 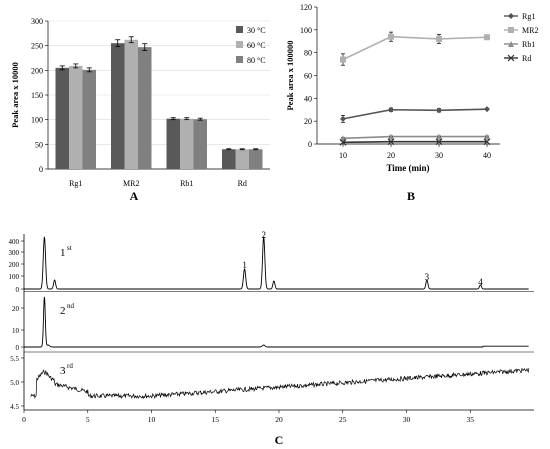 What do you see at coordinates (14, 407) in the screenshot?
I see `y-tick-label: 4.5` at bounding box center [14, 407].